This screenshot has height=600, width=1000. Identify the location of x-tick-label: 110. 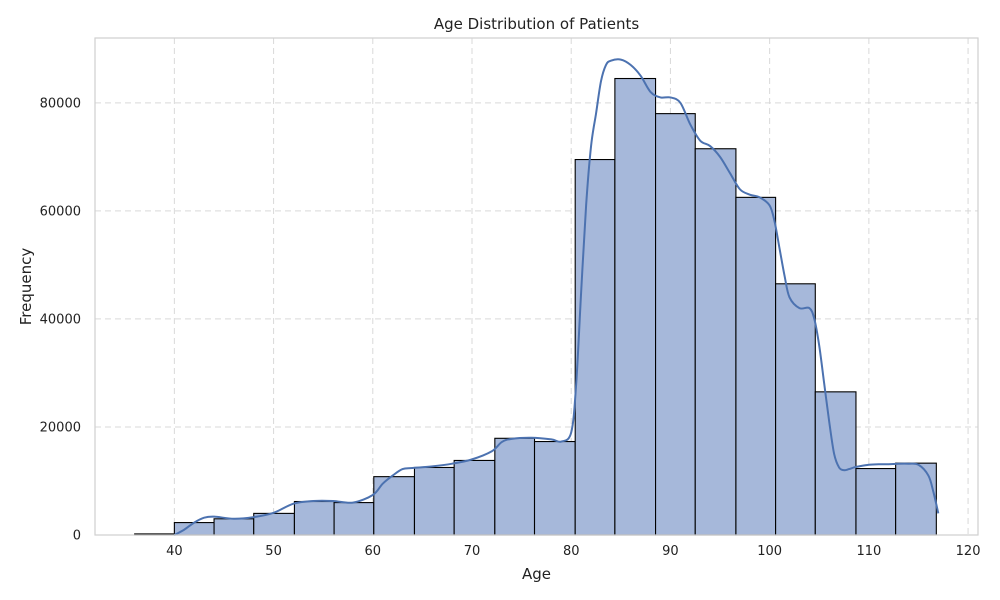
(868, 551).